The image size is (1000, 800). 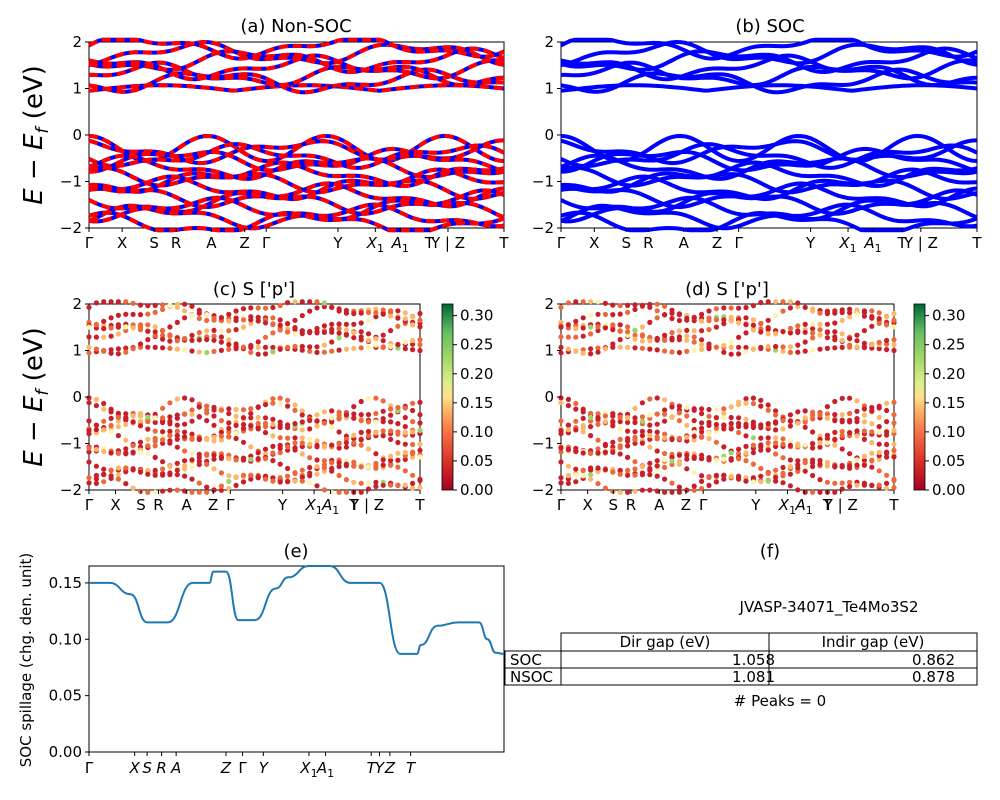 I want to click on y-tick-label: 0, so click(x=77, y=397).